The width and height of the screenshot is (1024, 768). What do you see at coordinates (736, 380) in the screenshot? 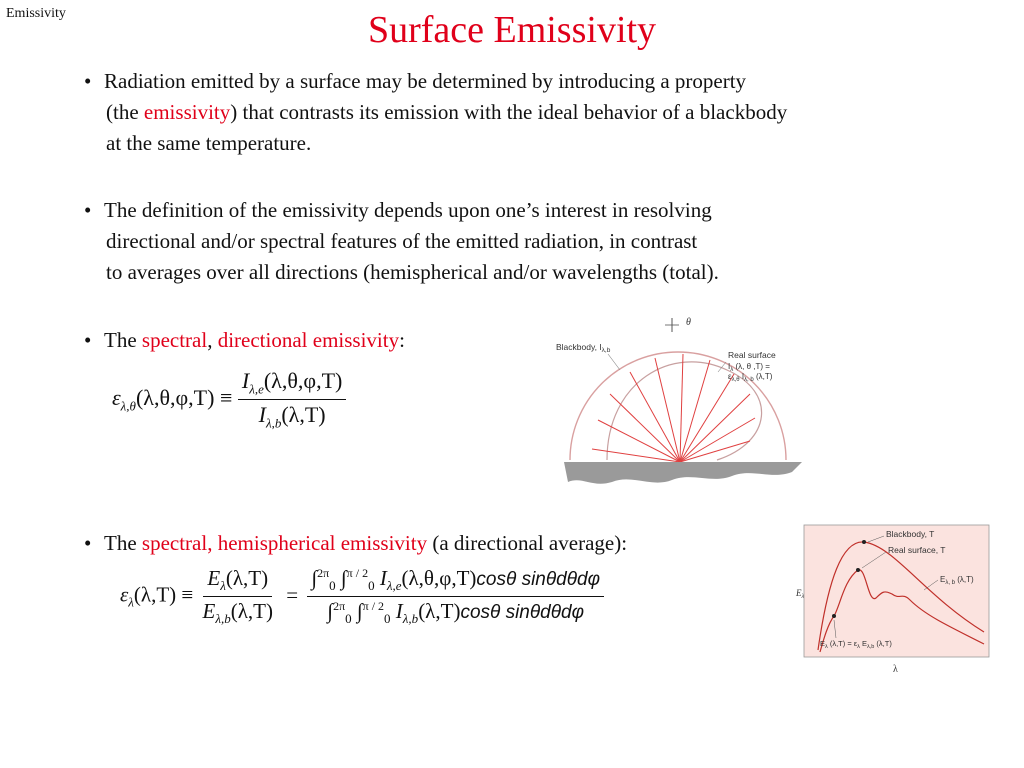
I see `real-surface-emissivity-sub: λ,θ` at bounding box center [736, 380].